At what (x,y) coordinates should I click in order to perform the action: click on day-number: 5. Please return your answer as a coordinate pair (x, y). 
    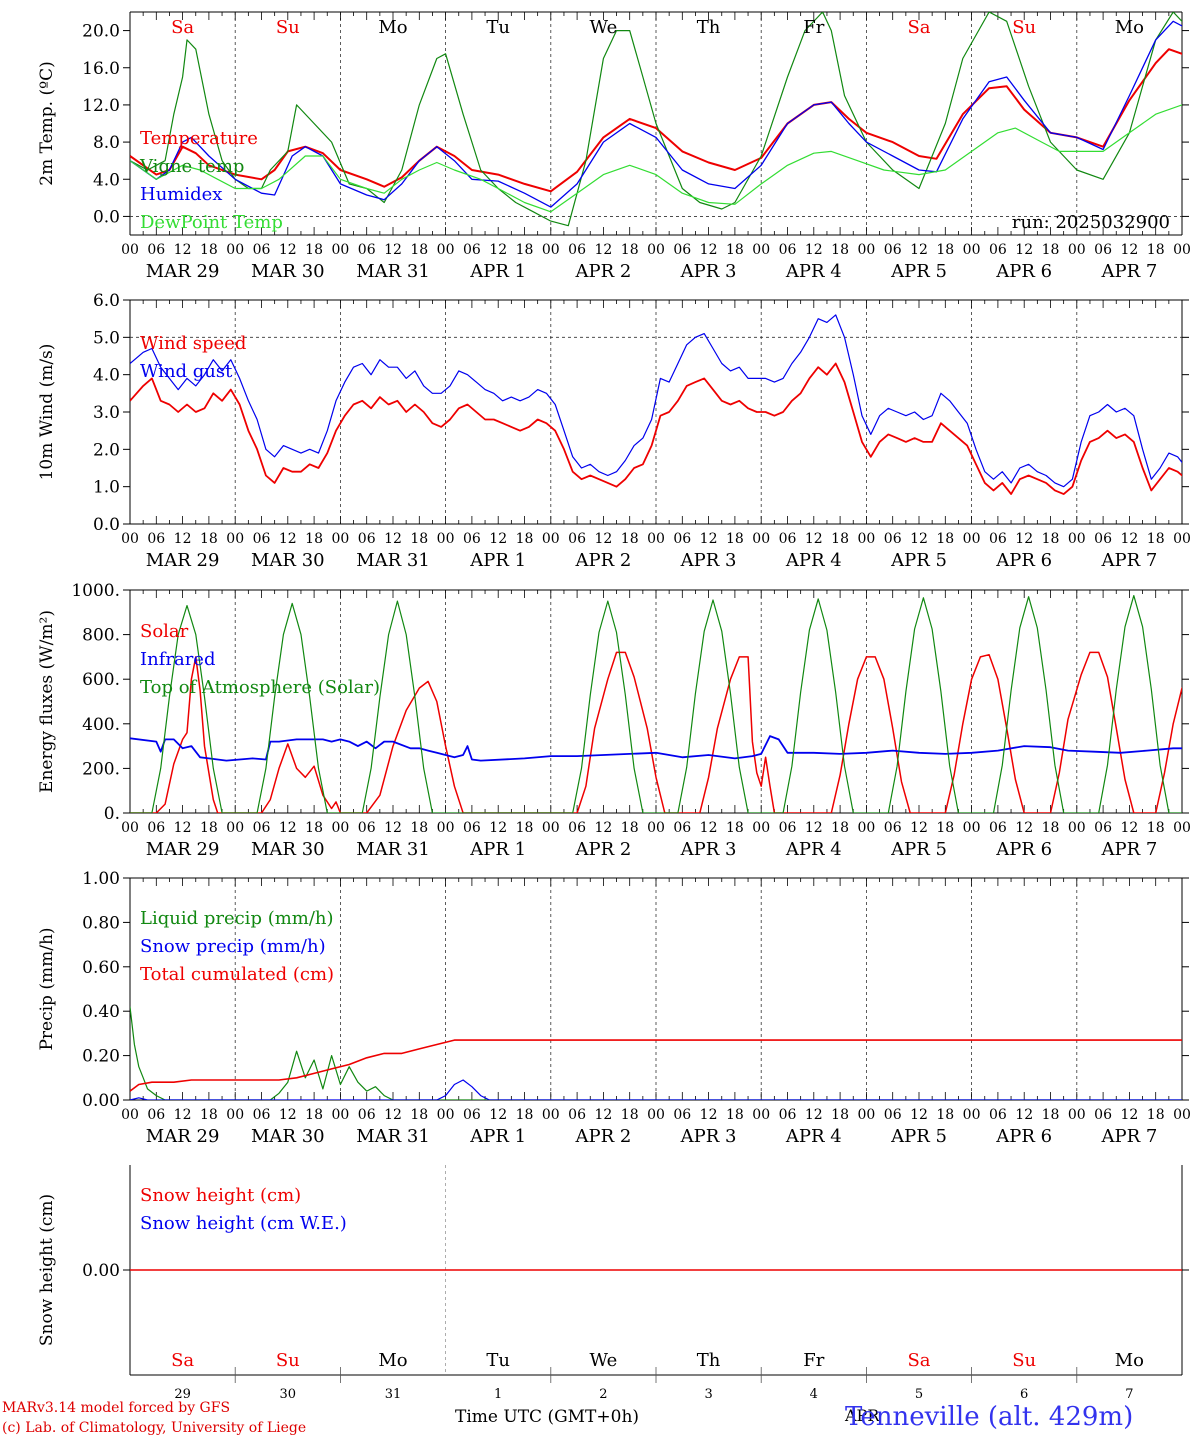
    Looking at the image, I should click on (919, 1394).